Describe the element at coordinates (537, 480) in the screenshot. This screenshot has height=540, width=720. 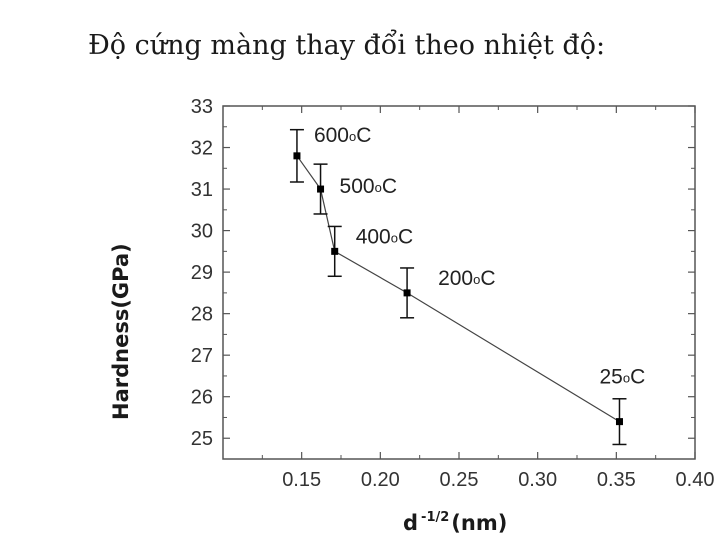
I see `x-tick-label: 0.30` at that location.